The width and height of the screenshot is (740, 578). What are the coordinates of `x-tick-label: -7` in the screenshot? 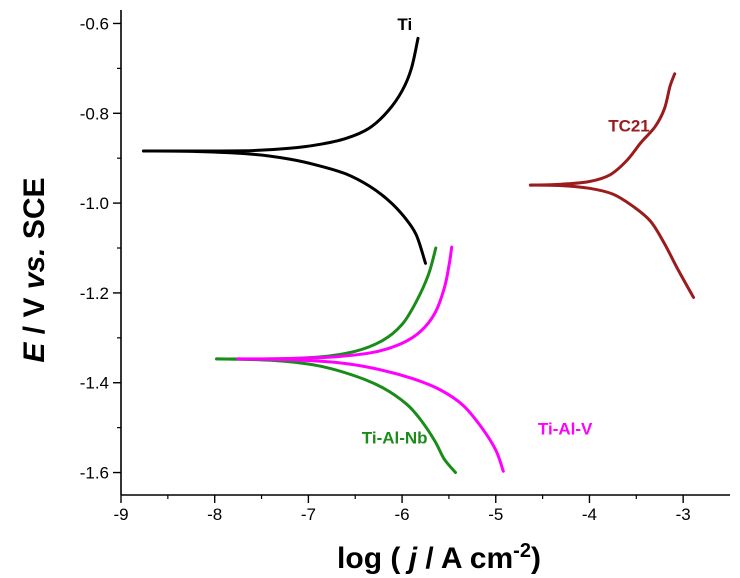 It's located at (308, 514).